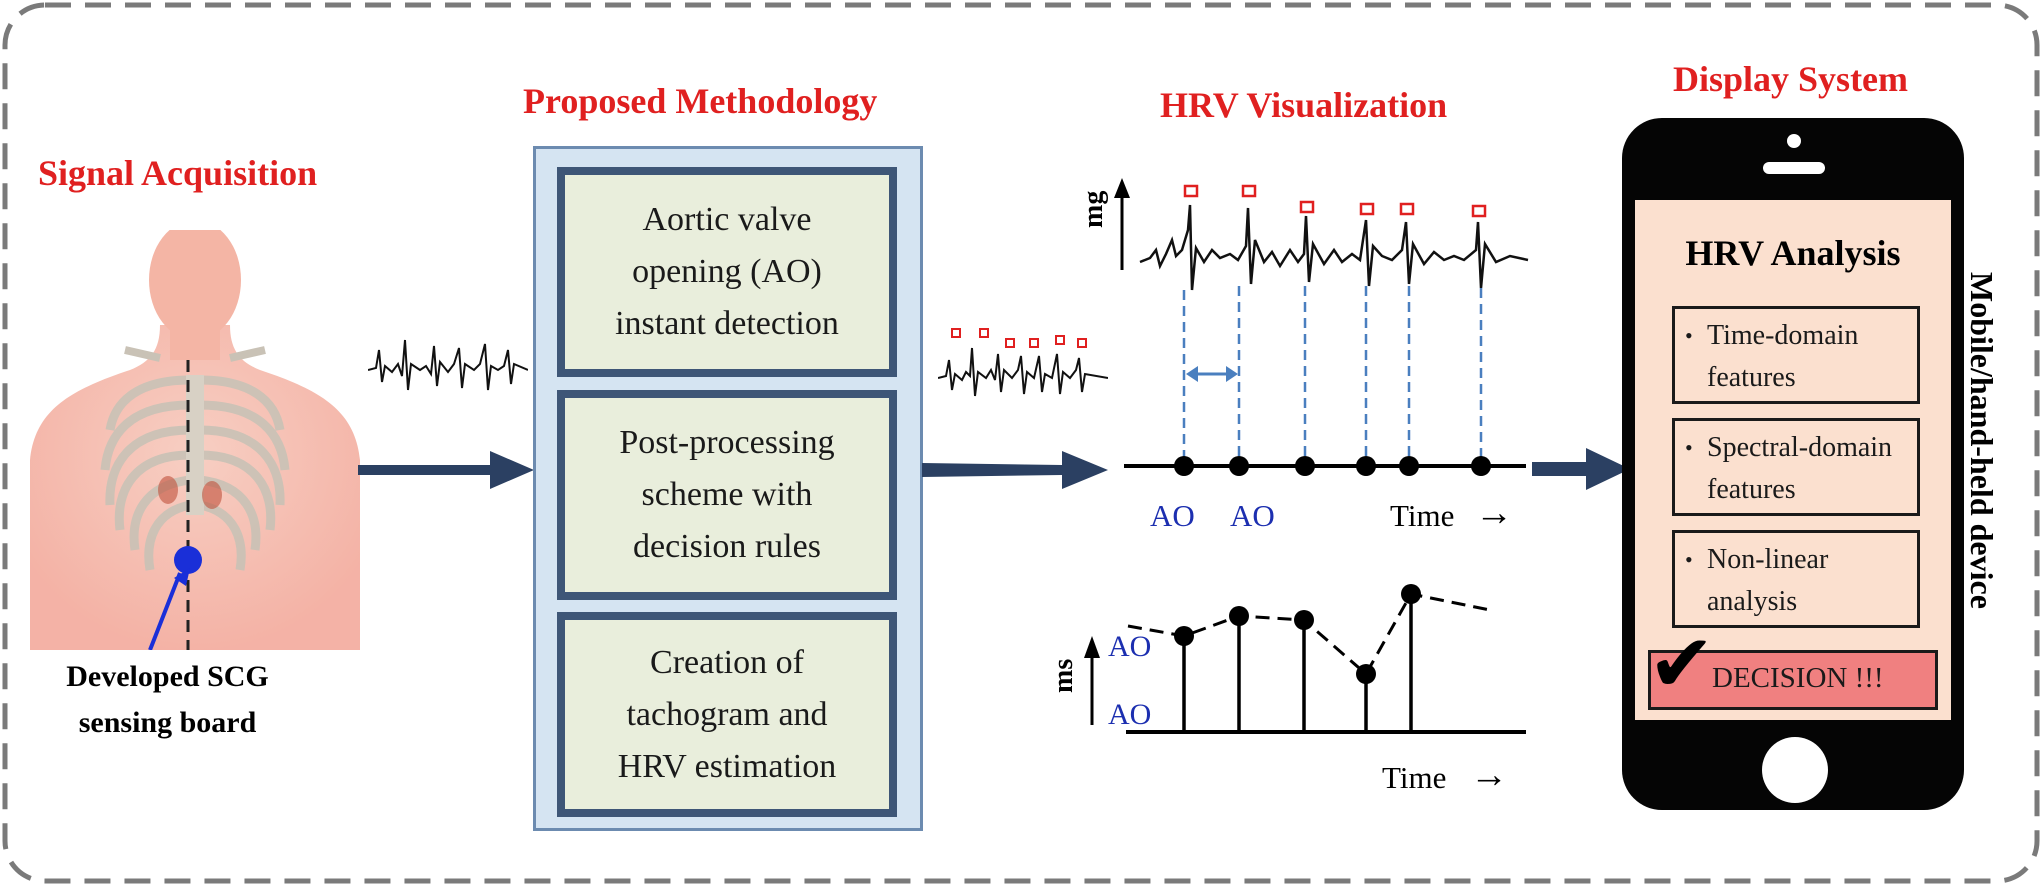 This screenshot has width=2042, height=886. Describe the element at coordinates (1063, 675) in the screenshot. I see `tachogram-ylabel: ms` at that location.